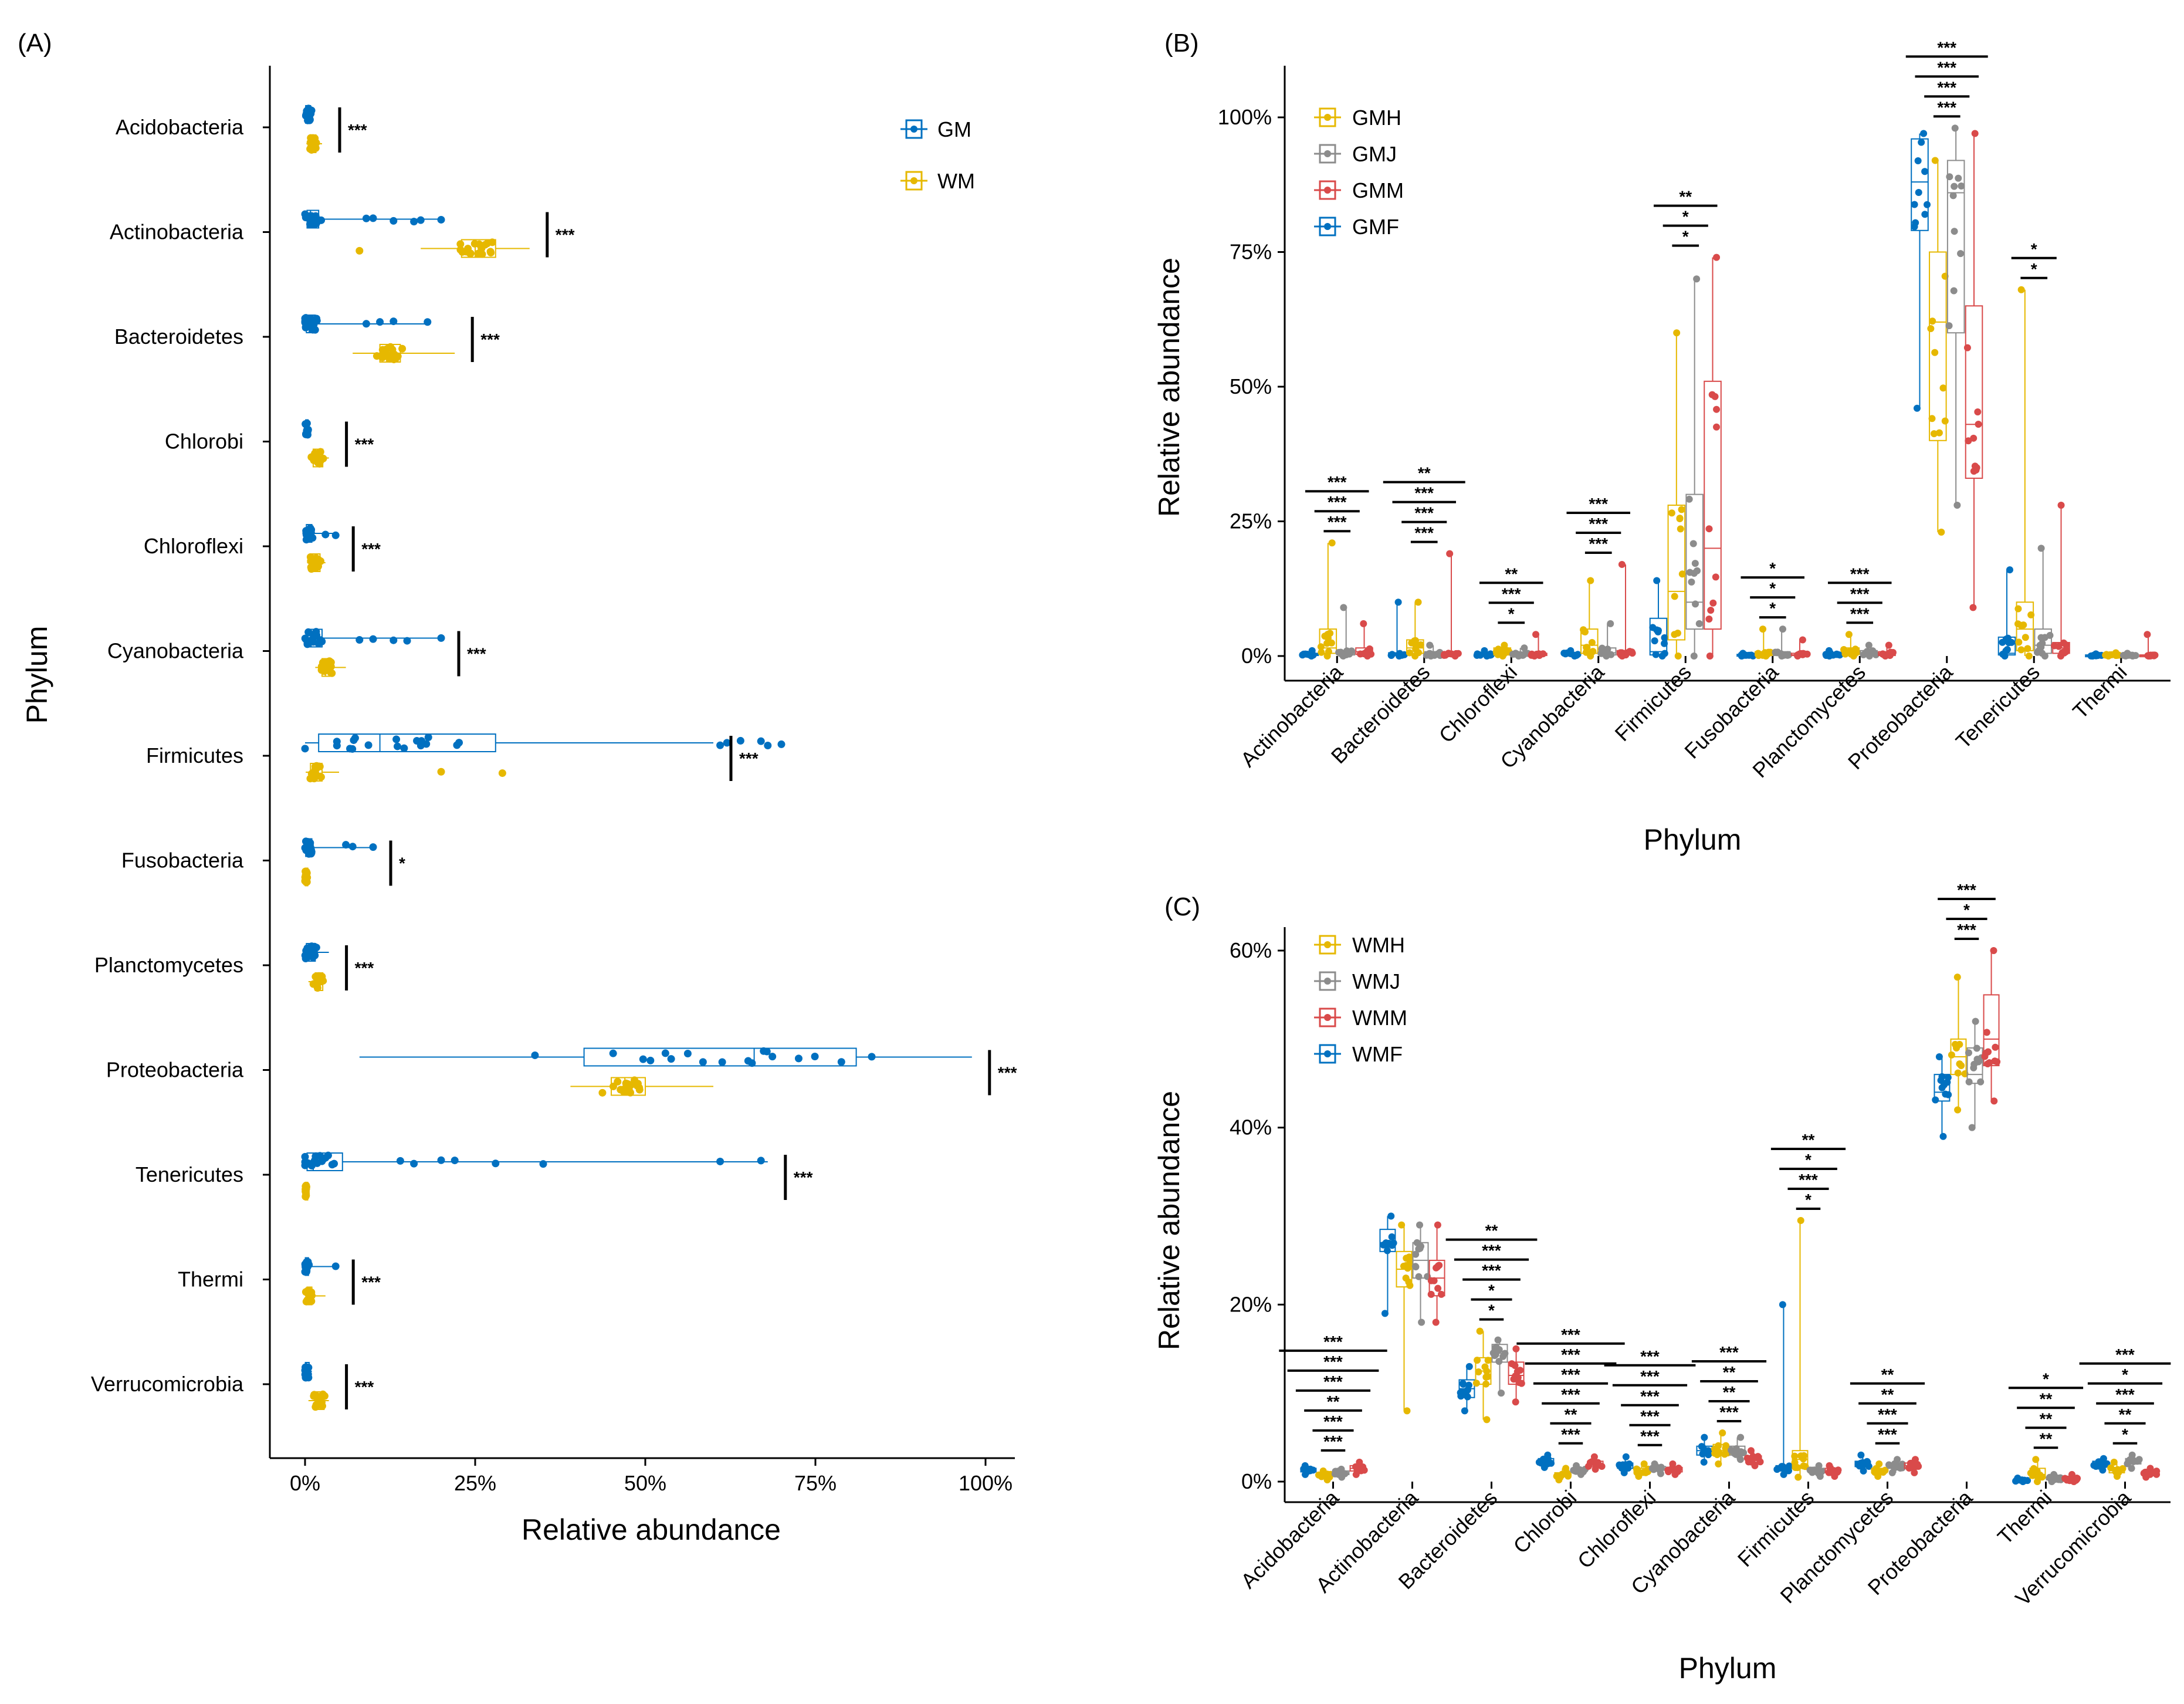 The height and width of the screenshot is (1704, 2184). I want to click on significance-label: *, so click(2034, 249).